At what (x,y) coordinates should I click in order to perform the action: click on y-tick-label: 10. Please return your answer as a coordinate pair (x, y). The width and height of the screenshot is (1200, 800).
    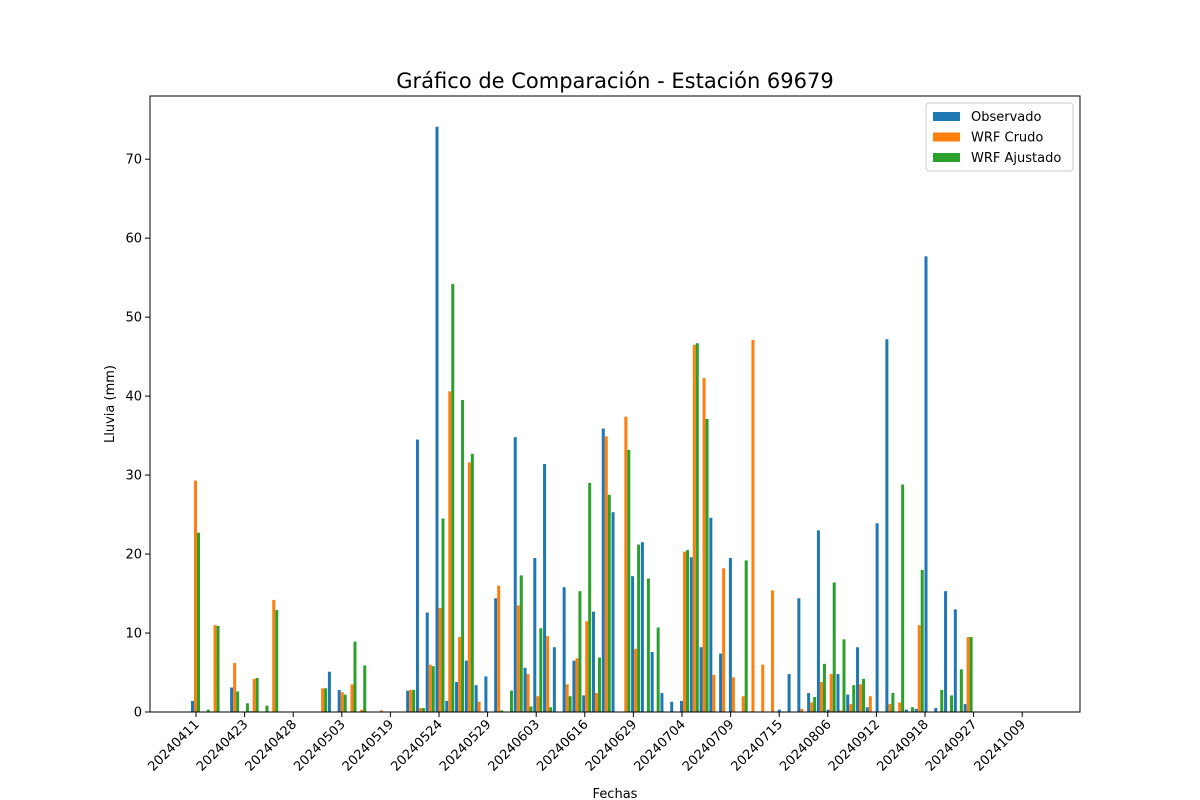
    Looking at the image, I should click on (133, 634).